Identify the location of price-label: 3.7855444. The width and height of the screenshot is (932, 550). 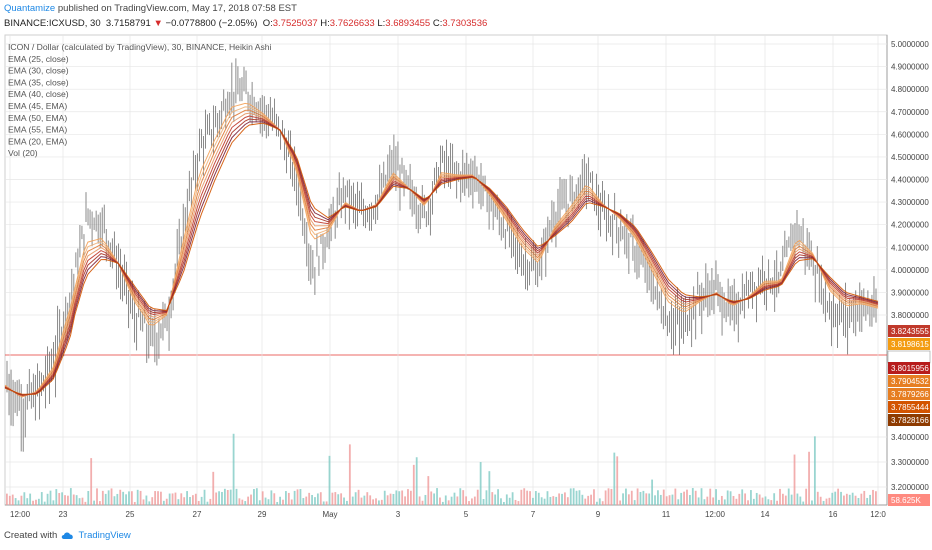
(910, 407).